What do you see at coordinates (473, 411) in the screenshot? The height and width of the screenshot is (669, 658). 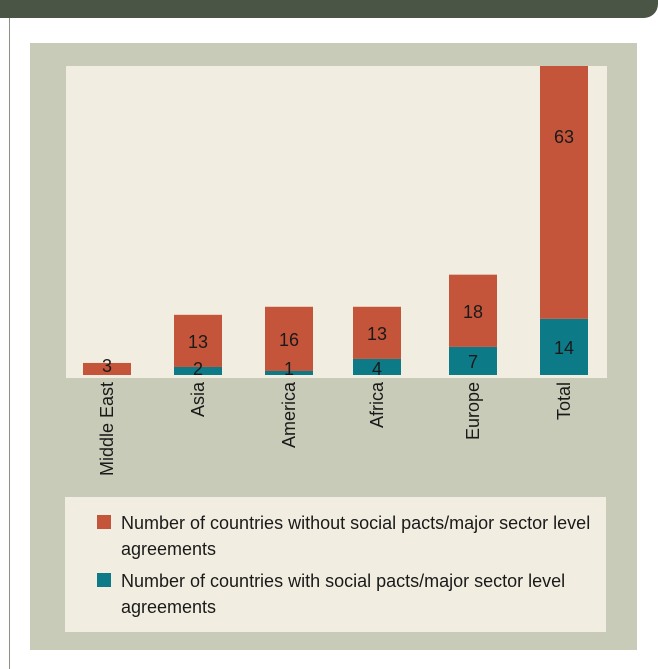 I see `tick-label-europe: Europe` at bounding box center [473, 411].